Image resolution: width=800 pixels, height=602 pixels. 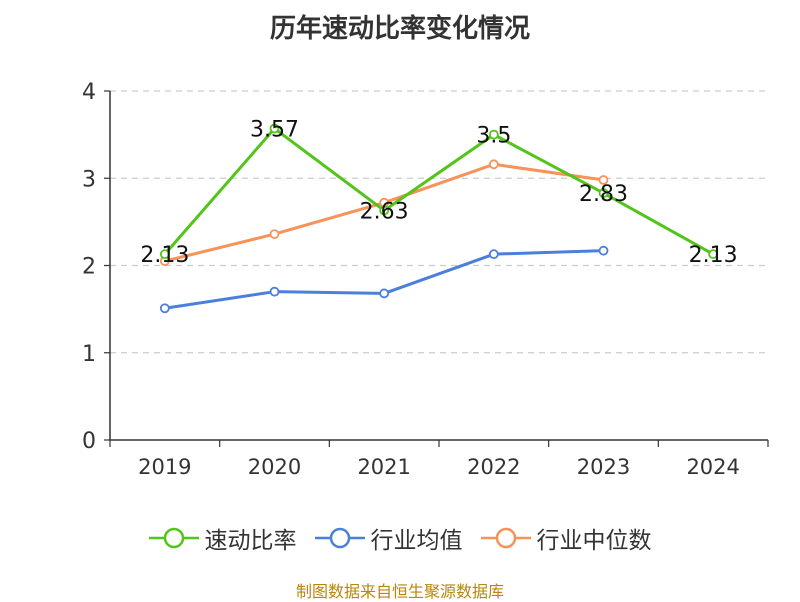 I want to click on x-tick-label: 2019, so click(x=164, y=467).